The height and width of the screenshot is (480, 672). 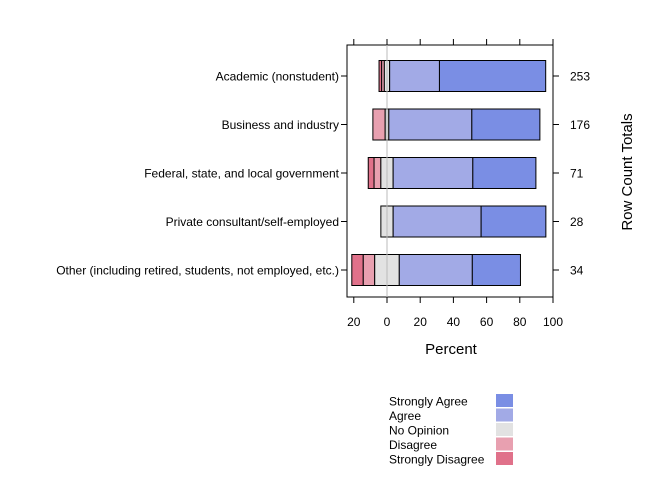 I want to click on row-total-label: 176, so click(x=580, y=125).